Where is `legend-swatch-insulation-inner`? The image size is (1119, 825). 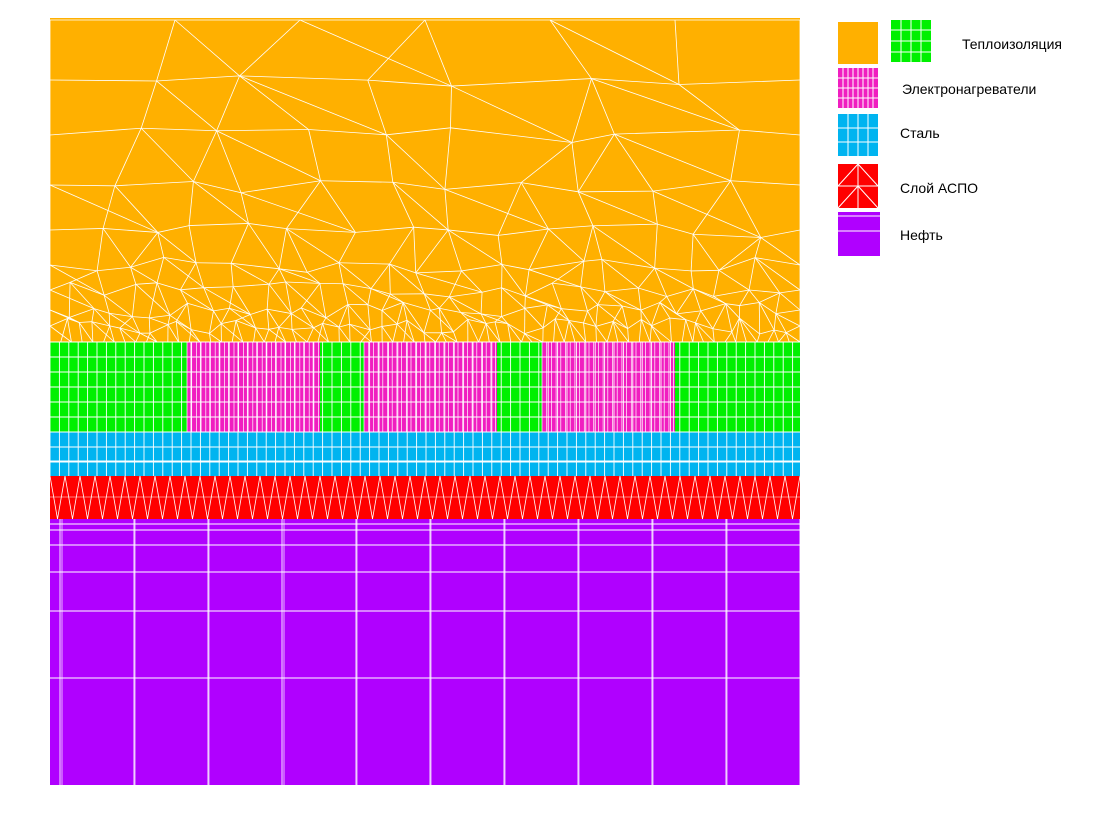 legend-swatch-insulation-inner is located at coordinates (911, 41).